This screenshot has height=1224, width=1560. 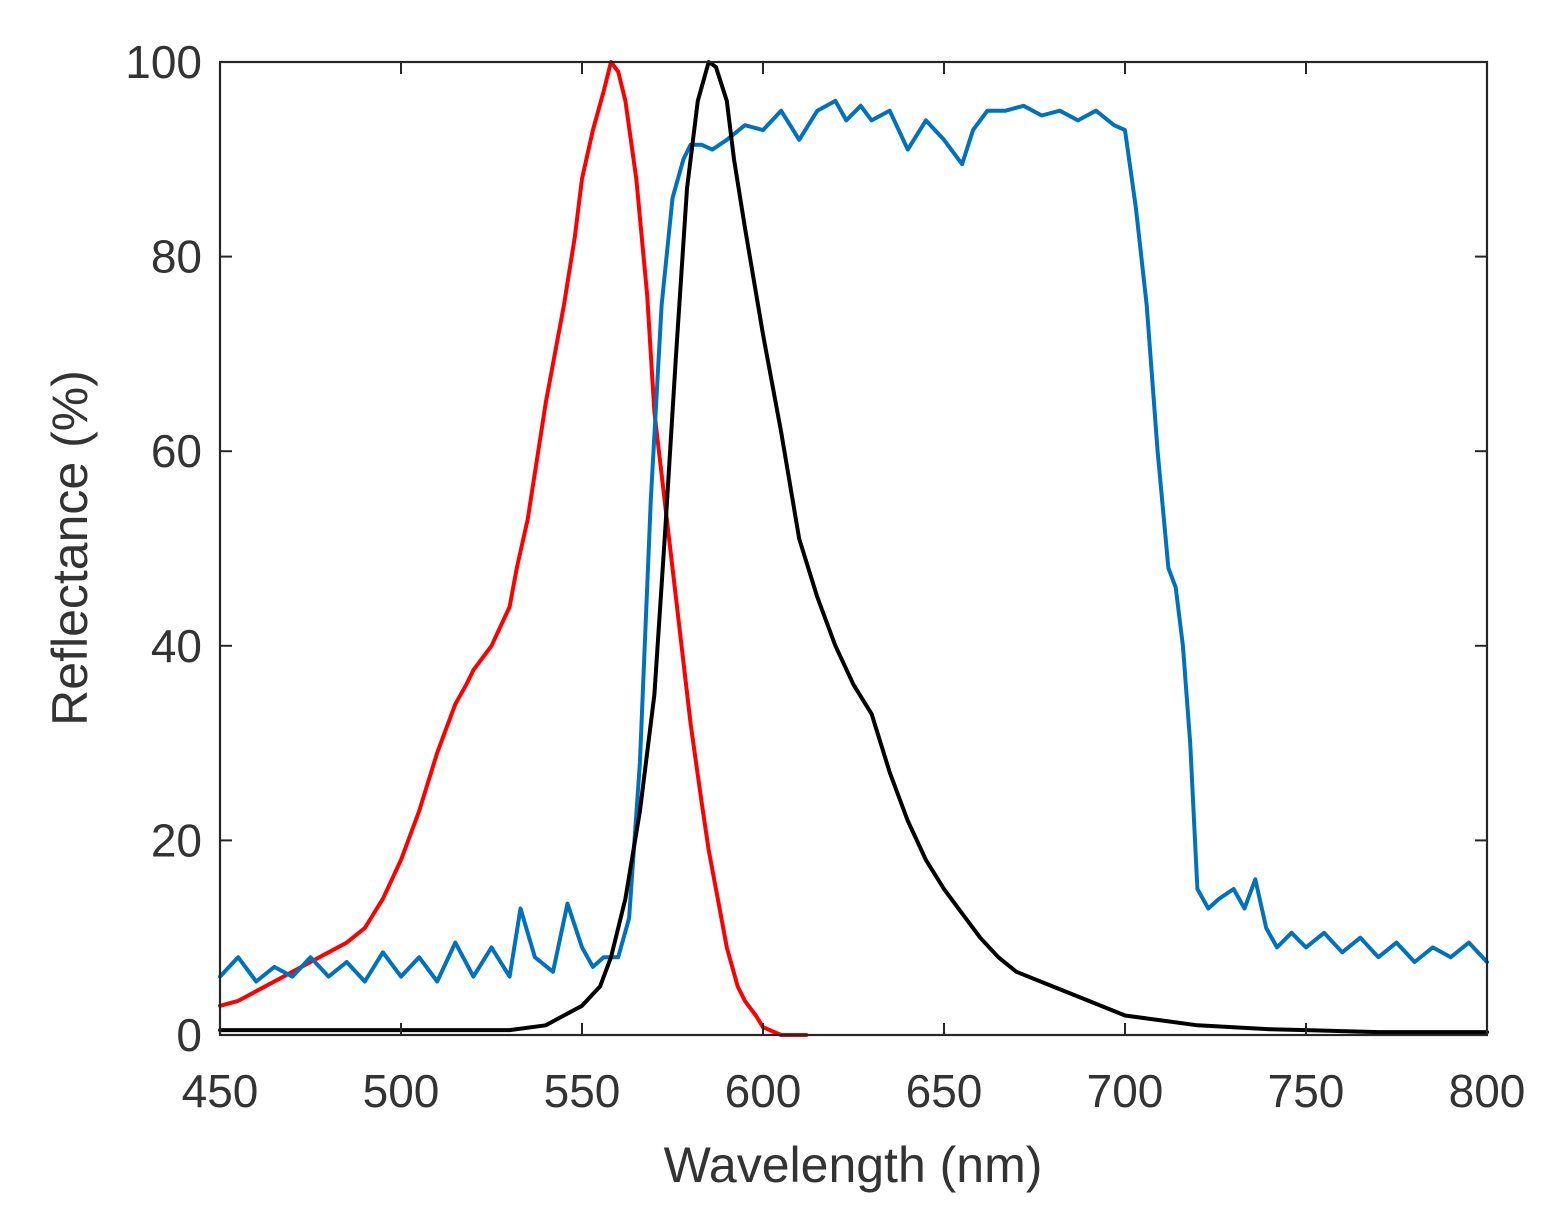 What do you see at coordinates (220, 1091) in the screenshot?
I see `x-tick-label: 450` at bounding box center [220, 1091].